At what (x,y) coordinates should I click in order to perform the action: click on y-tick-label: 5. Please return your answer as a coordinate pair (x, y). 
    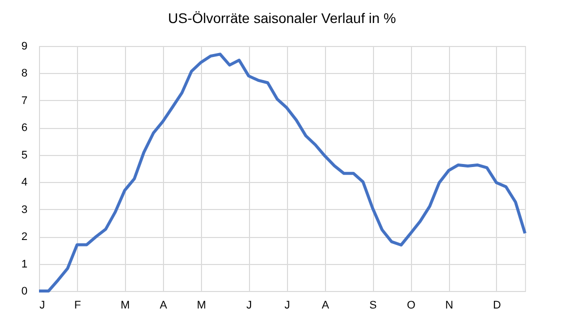
    Looking at the image, I should click on (24, 155).